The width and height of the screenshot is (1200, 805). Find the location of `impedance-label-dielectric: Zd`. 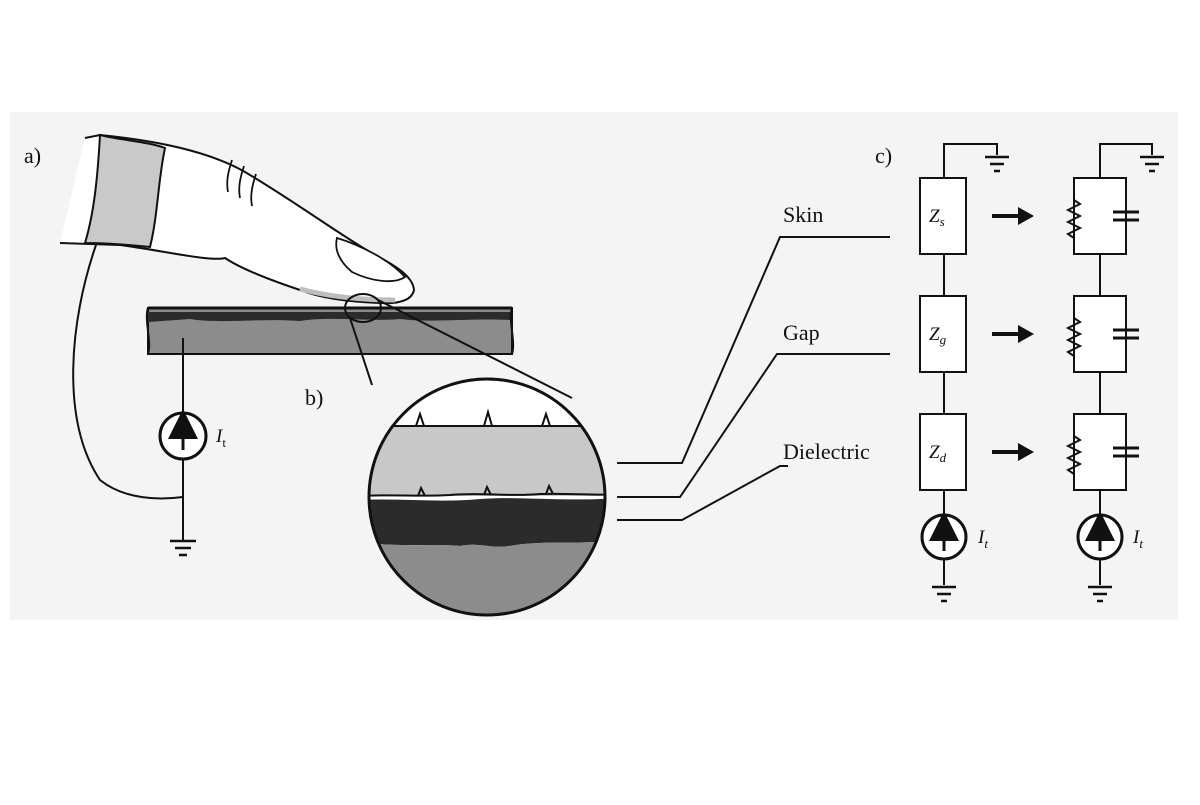

impedance-label-dielectric: Zd is located at coordinates (938, 453).